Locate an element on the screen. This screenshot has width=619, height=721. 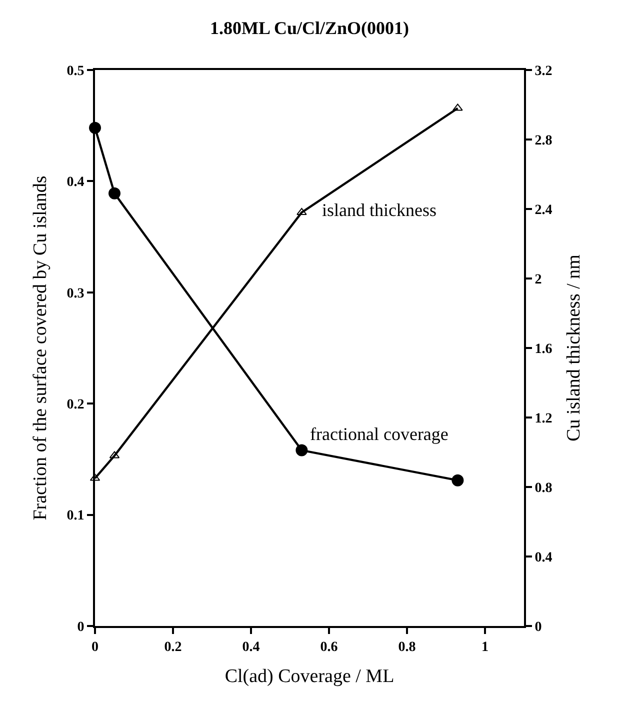
x-tick-label: 0.6 is located at coordinates (329, 647).